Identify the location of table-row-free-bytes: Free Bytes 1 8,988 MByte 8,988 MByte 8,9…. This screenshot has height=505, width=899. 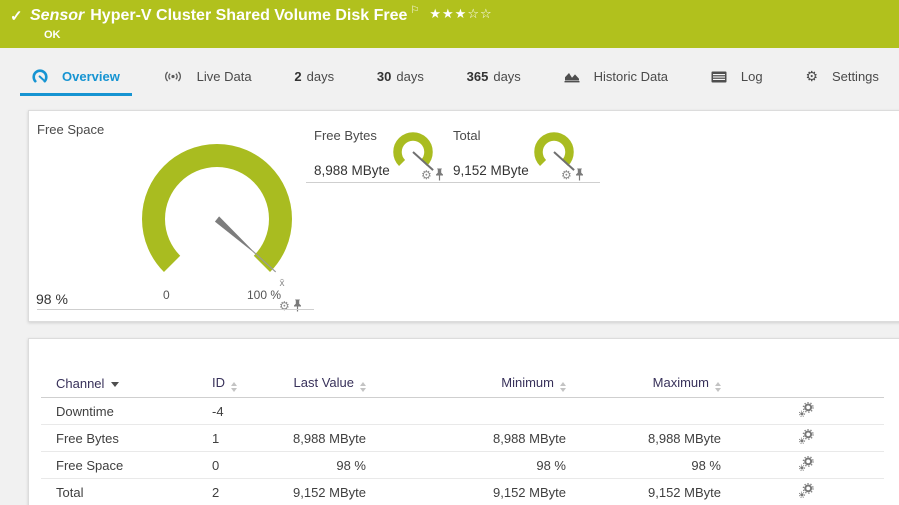
(462, 438).